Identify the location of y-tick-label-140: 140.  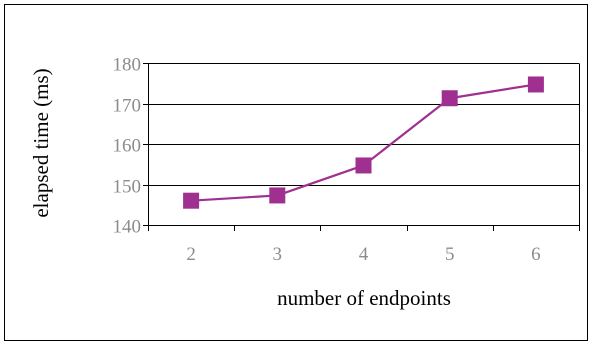
(127, 227).